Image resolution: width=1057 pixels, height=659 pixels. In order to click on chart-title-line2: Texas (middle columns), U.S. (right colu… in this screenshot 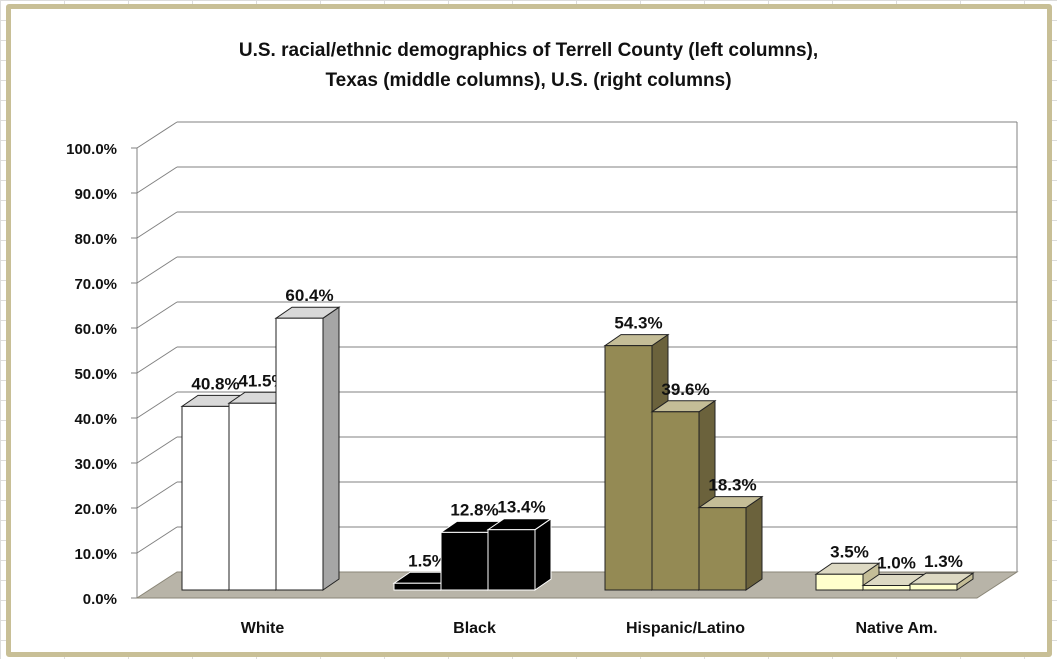, I will do `click(528, 80)`.